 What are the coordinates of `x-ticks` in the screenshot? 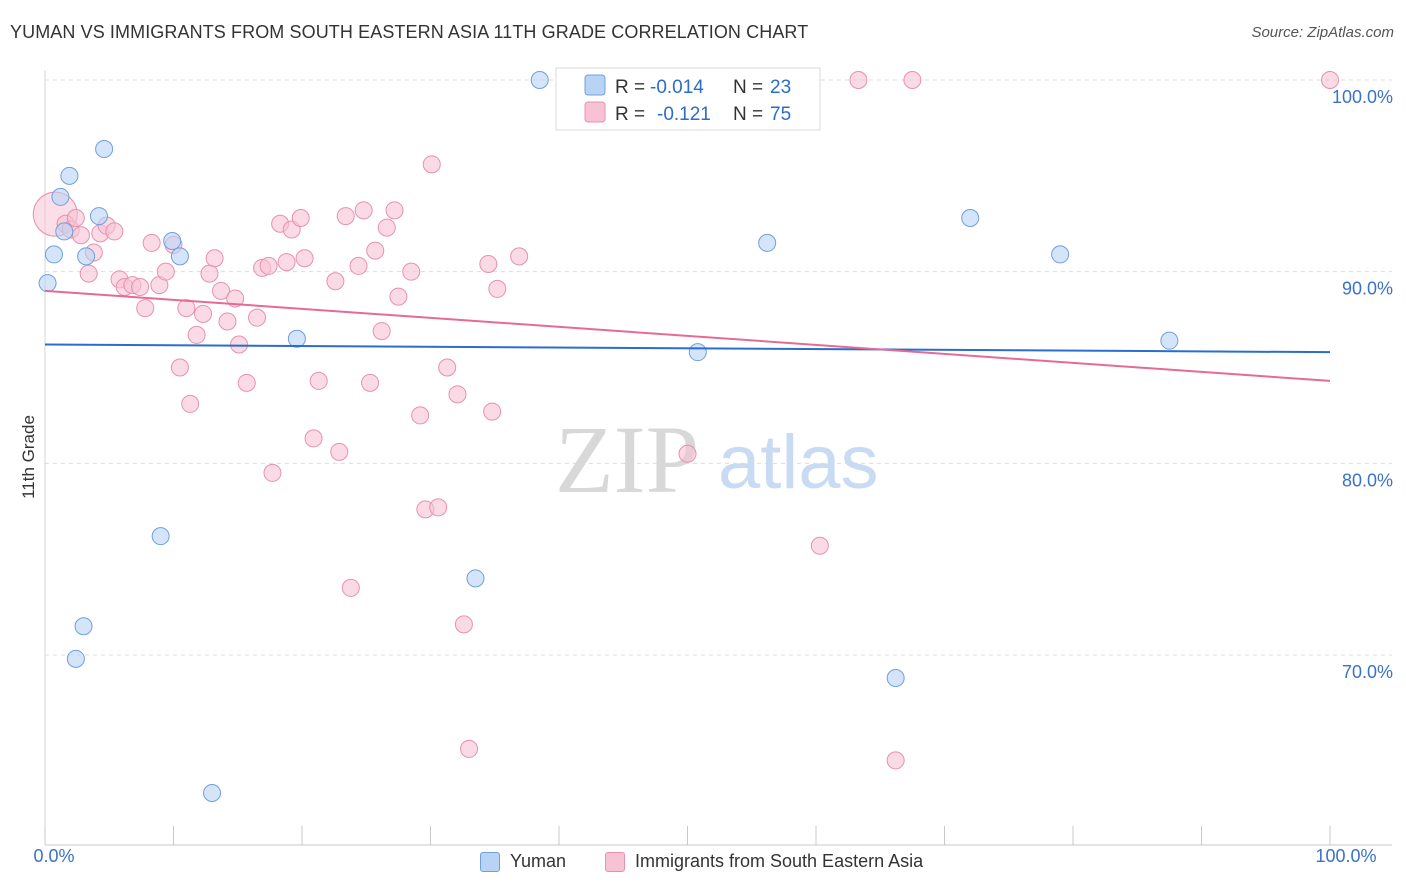 It's located at (687, 835).